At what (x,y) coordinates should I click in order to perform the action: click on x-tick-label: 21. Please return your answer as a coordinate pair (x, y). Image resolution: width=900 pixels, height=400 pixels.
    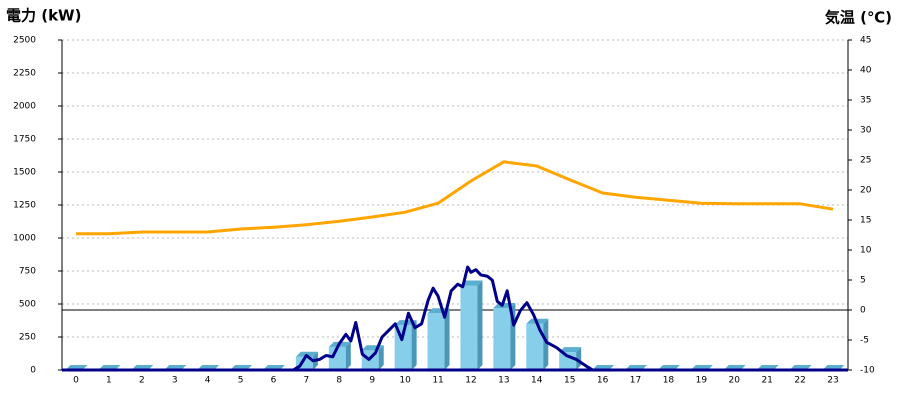
    Looking at the image, I should click on (766, 381).